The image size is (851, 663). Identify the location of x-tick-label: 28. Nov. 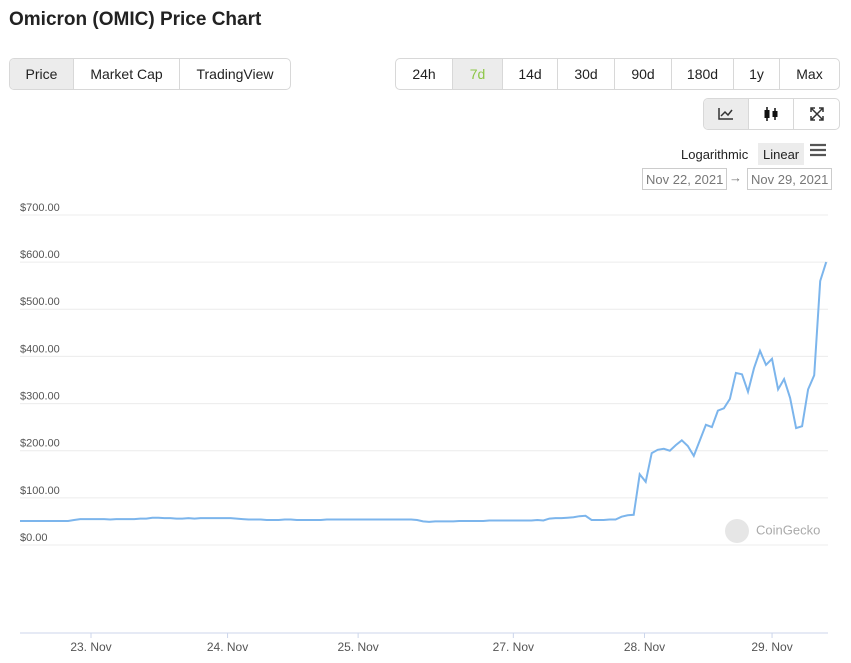
(644, 647).